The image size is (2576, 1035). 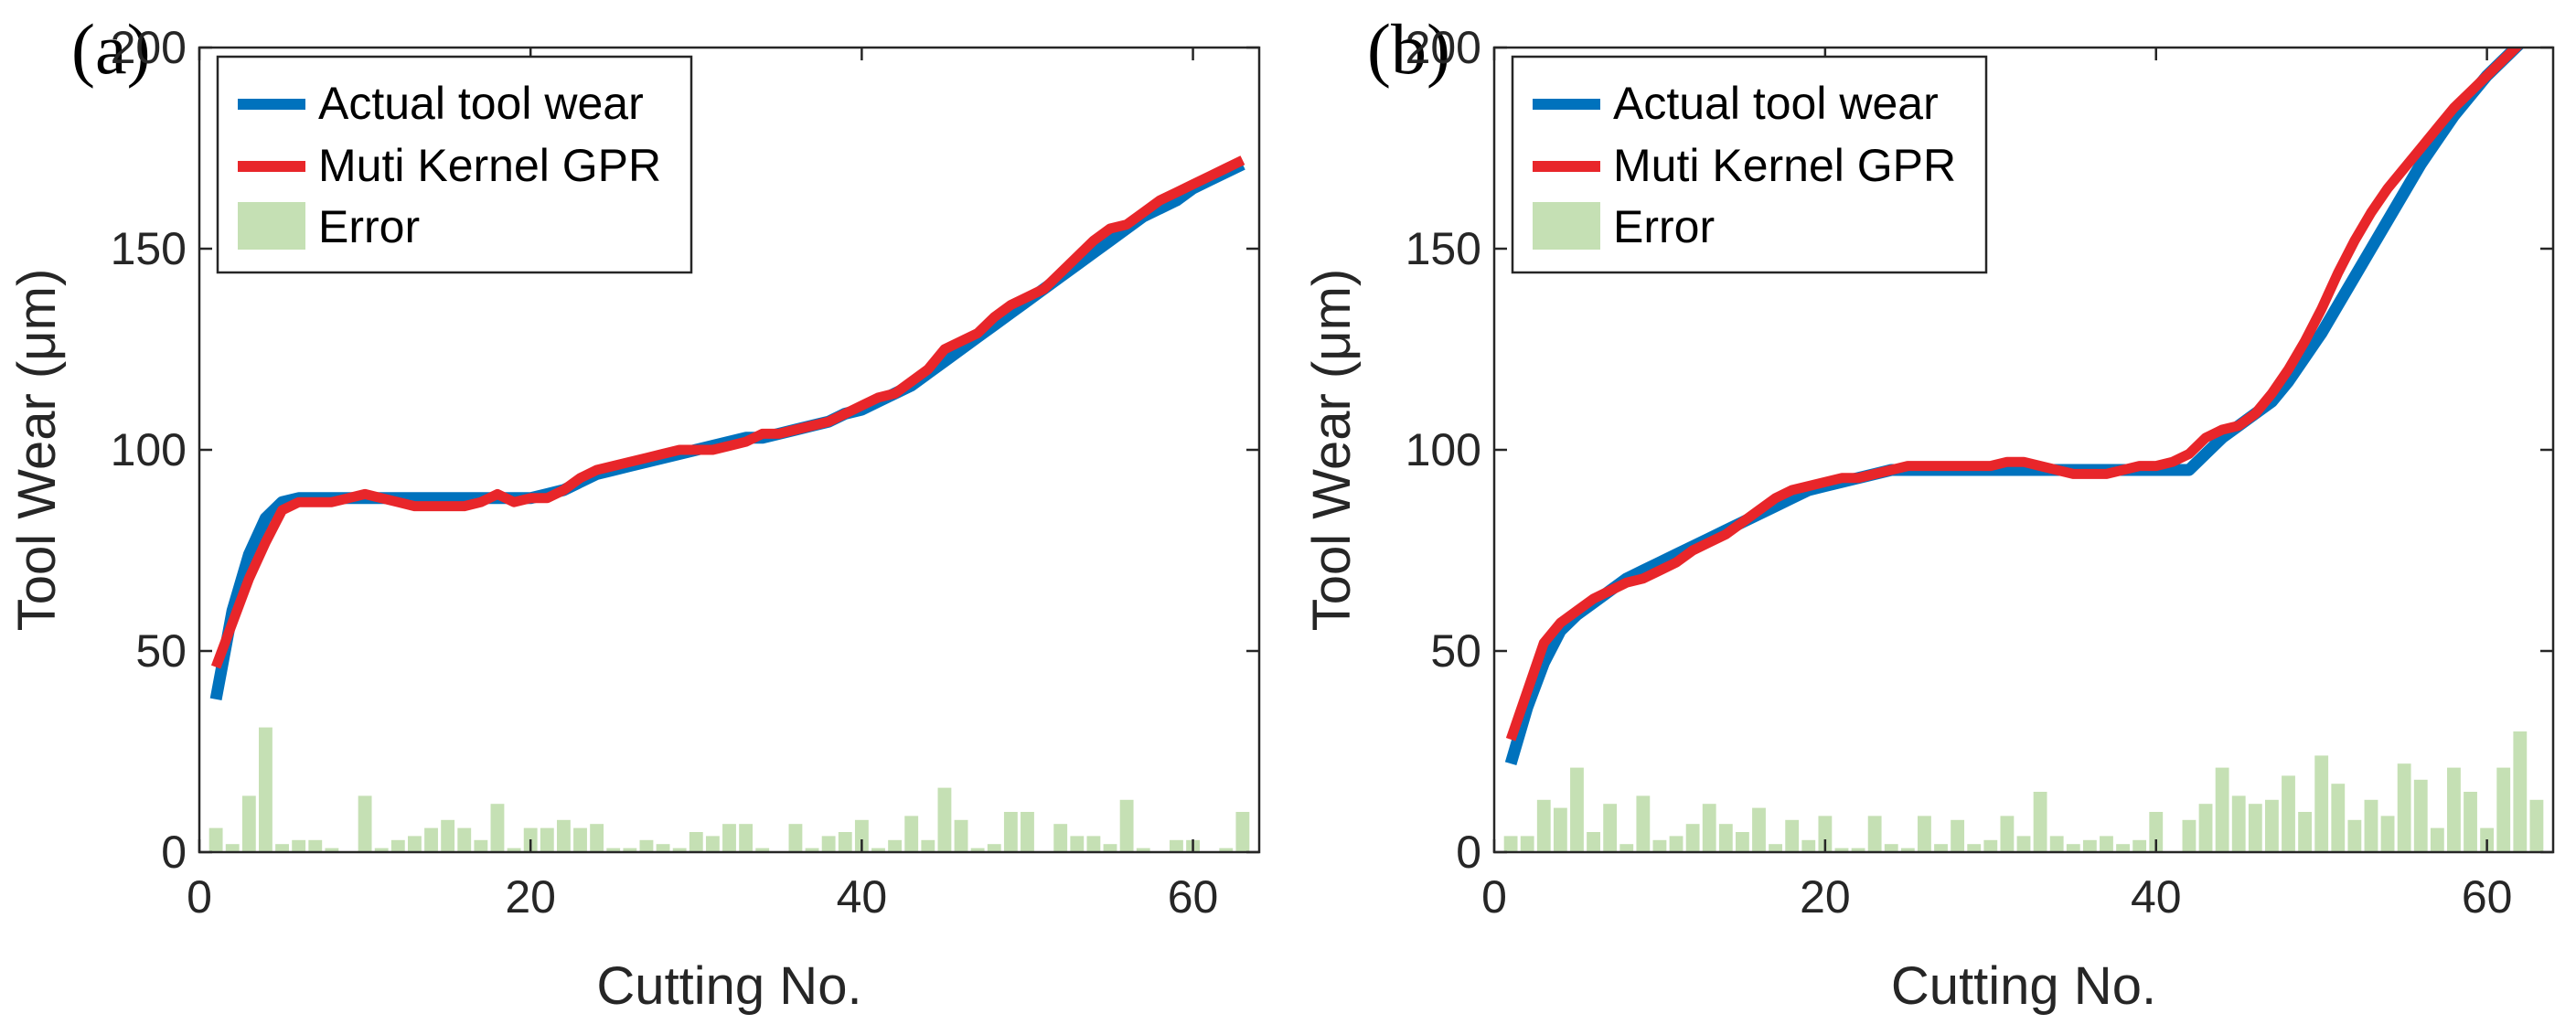 I want to click on y-tick-label: 0, so click(x=174, y=852).